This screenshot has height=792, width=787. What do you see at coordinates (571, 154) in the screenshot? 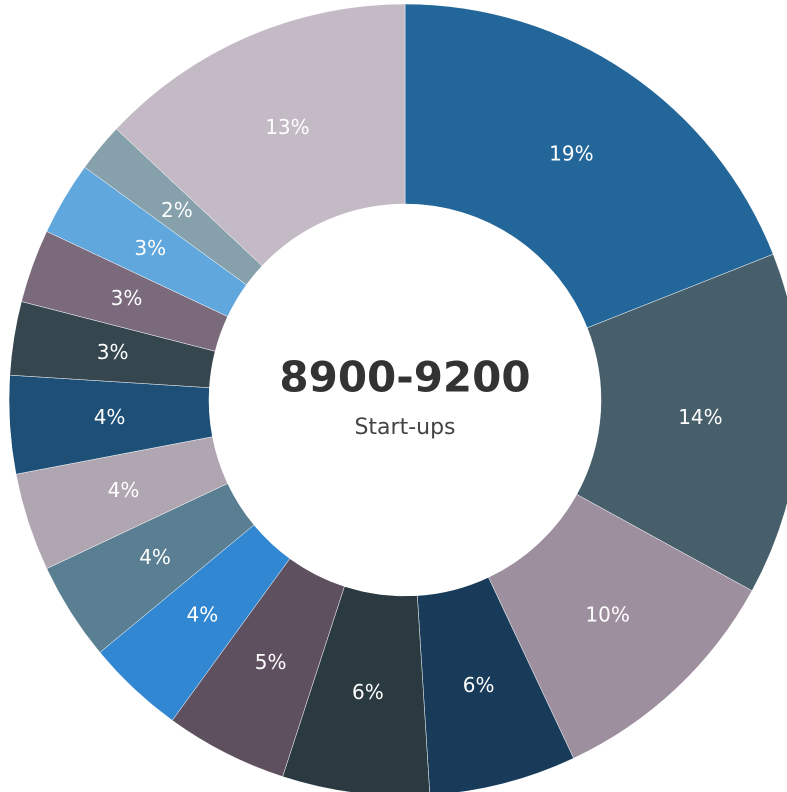
I see `slice-label: 19%` at bounding box center [571, 154].